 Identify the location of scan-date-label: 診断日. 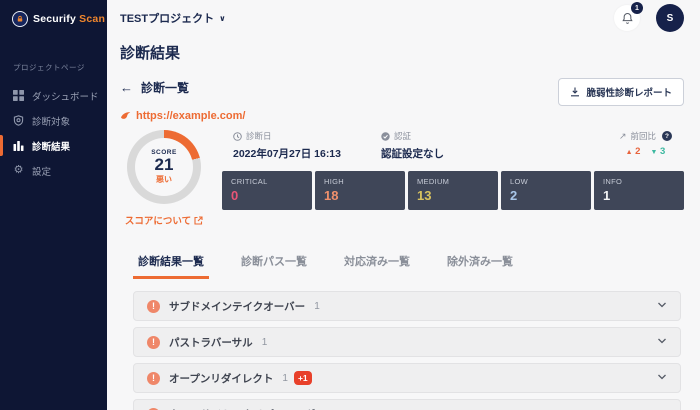
(259, 136).